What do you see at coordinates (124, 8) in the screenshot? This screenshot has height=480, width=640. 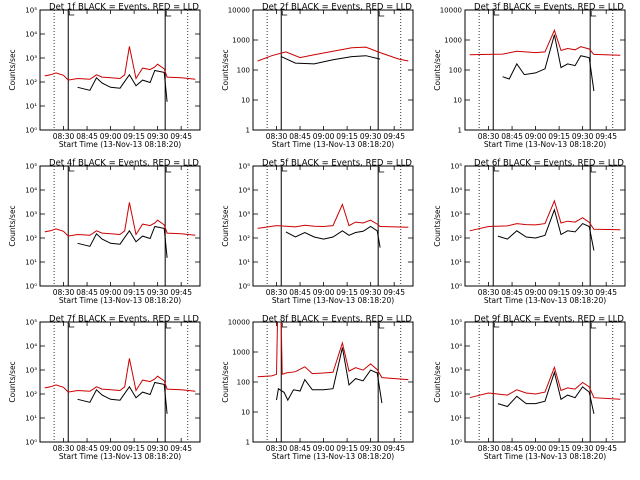 I see `chart-title: Det 1f BLACK = Events, RED = LLD` at bounding box center [124, 8].